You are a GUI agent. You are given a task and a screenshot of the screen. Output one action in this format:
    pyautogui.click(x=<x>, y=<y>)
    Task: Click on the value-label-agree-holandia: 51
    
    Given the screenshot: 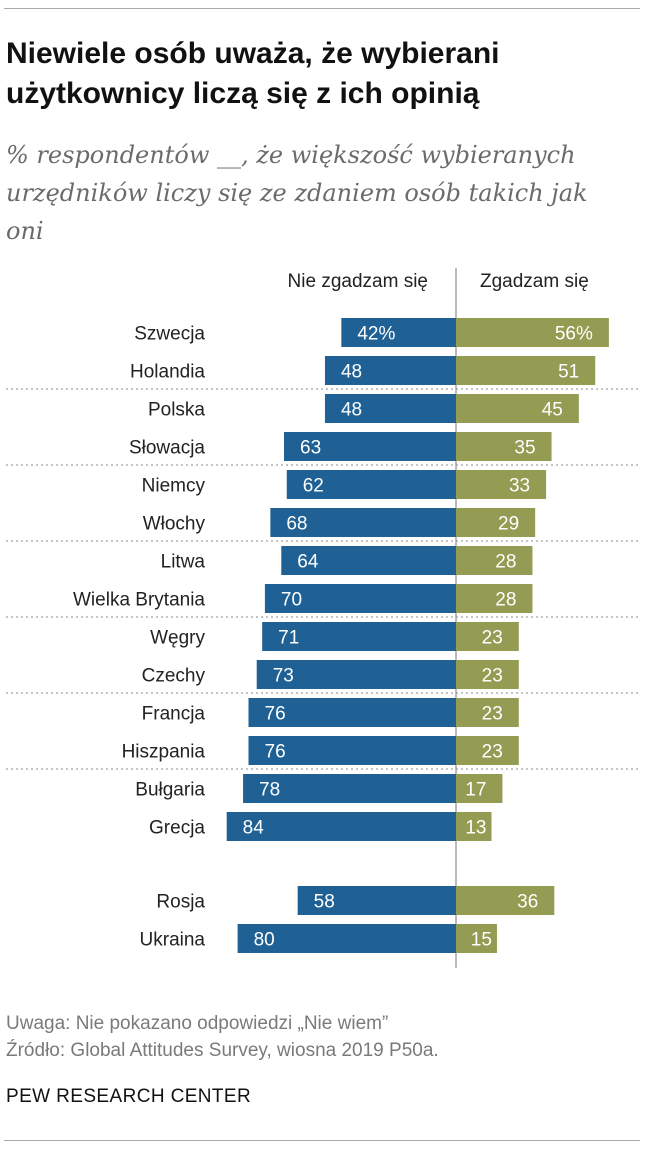 What is the action you would take?
    pyautogui.click(x=568, y=372)
    